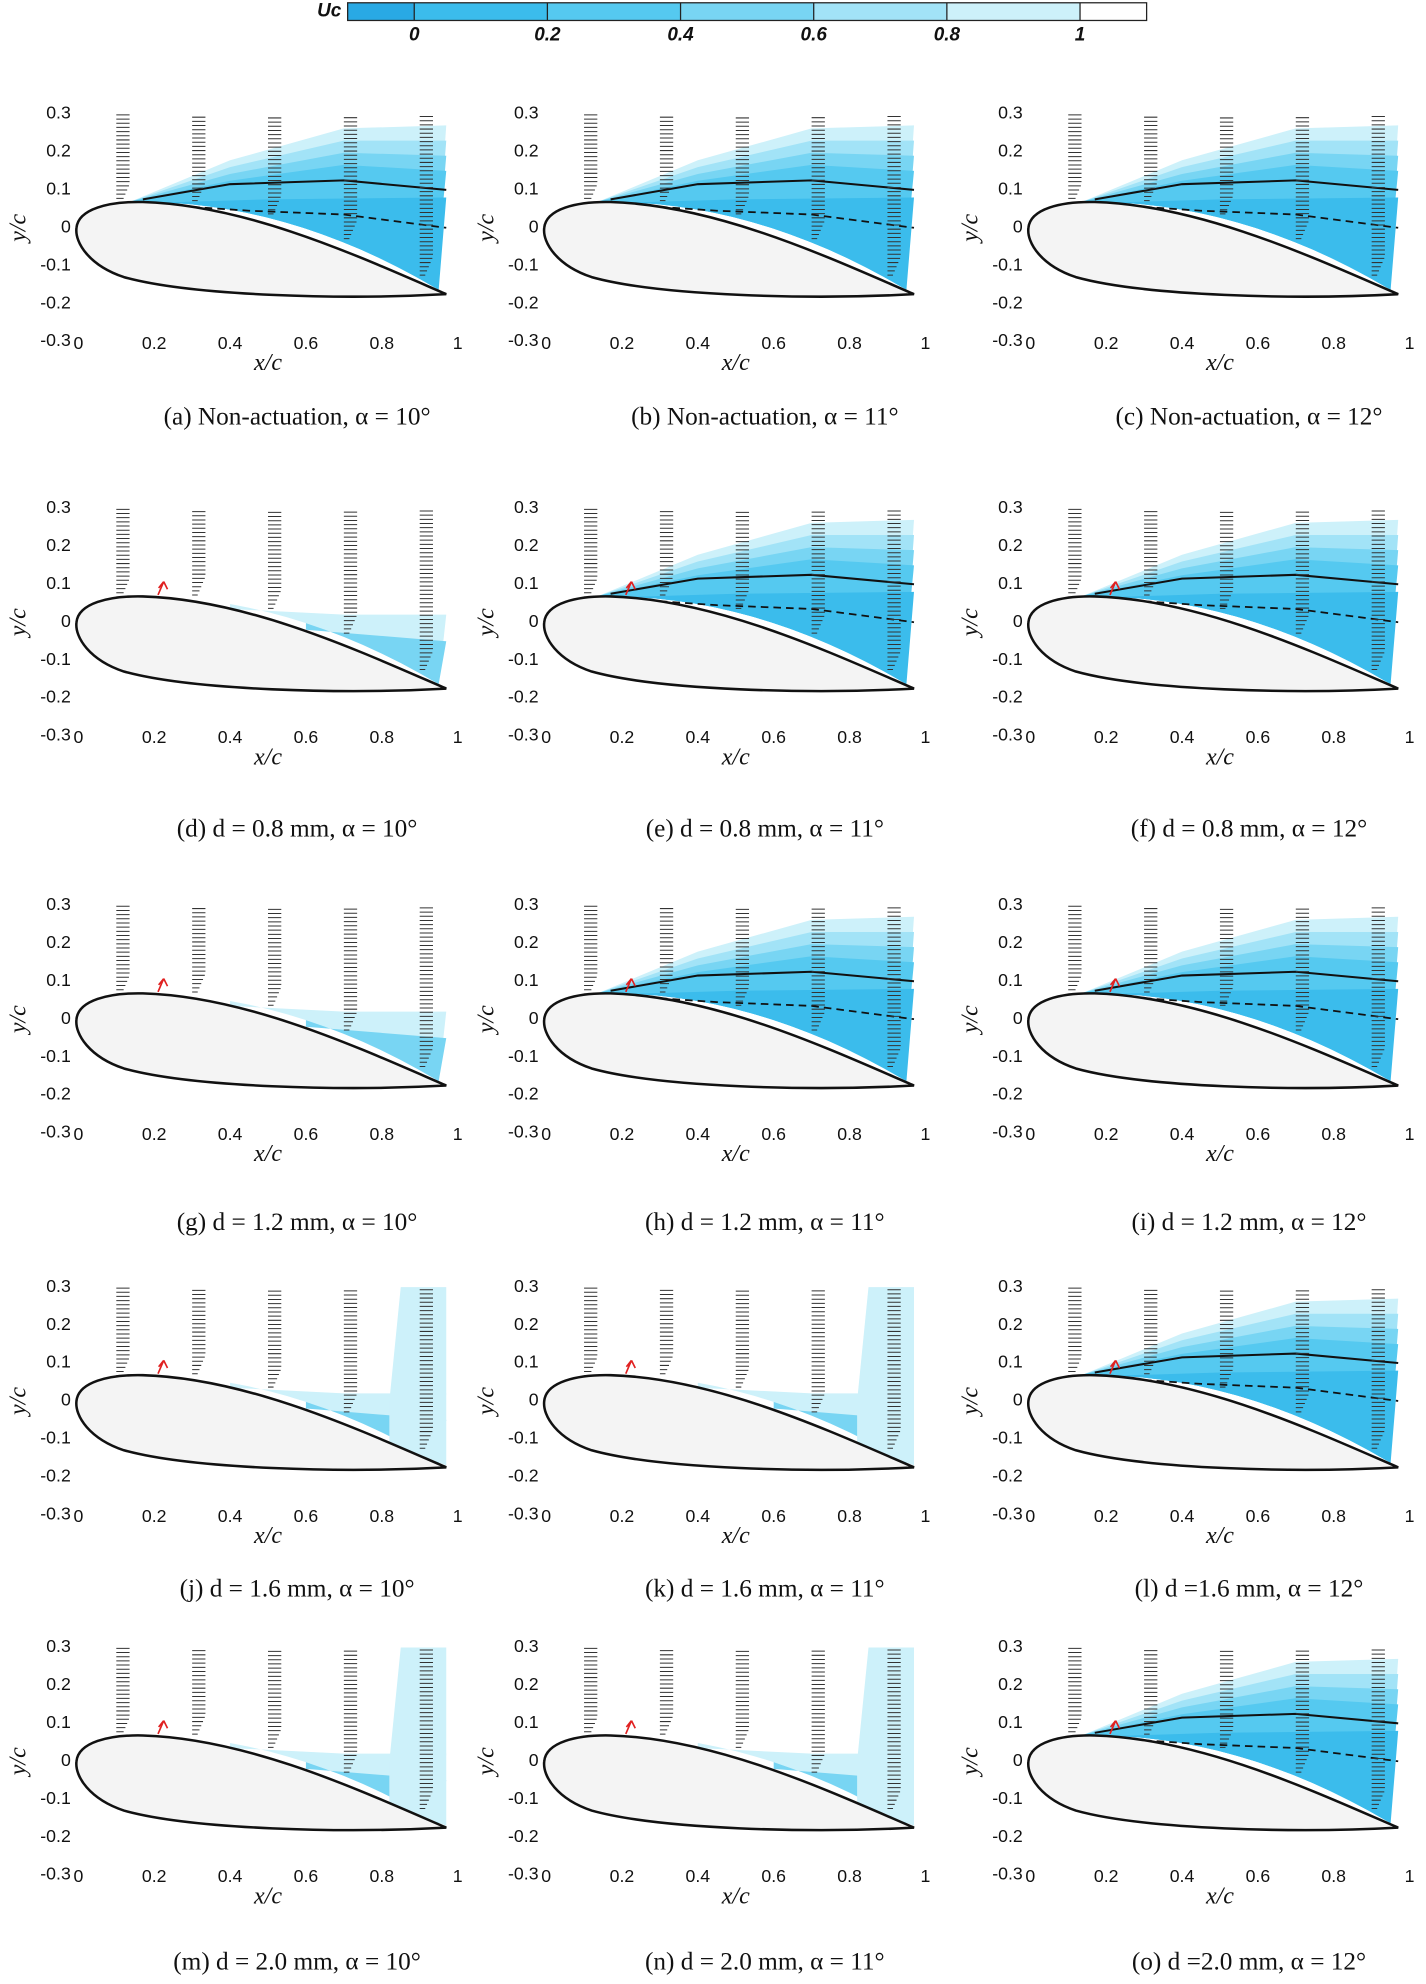 Image resolution: width=1426 pixels, height=1984 pixels. I want to click on y-tick-label: -0.3, so click(55, 1874).